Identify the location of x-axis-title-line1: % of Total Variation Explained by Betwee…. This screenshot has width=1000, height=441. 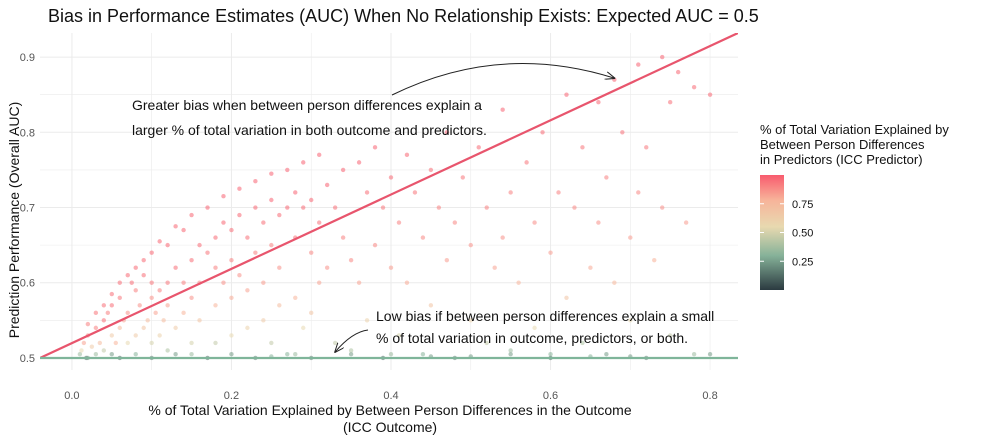
(389, 410).